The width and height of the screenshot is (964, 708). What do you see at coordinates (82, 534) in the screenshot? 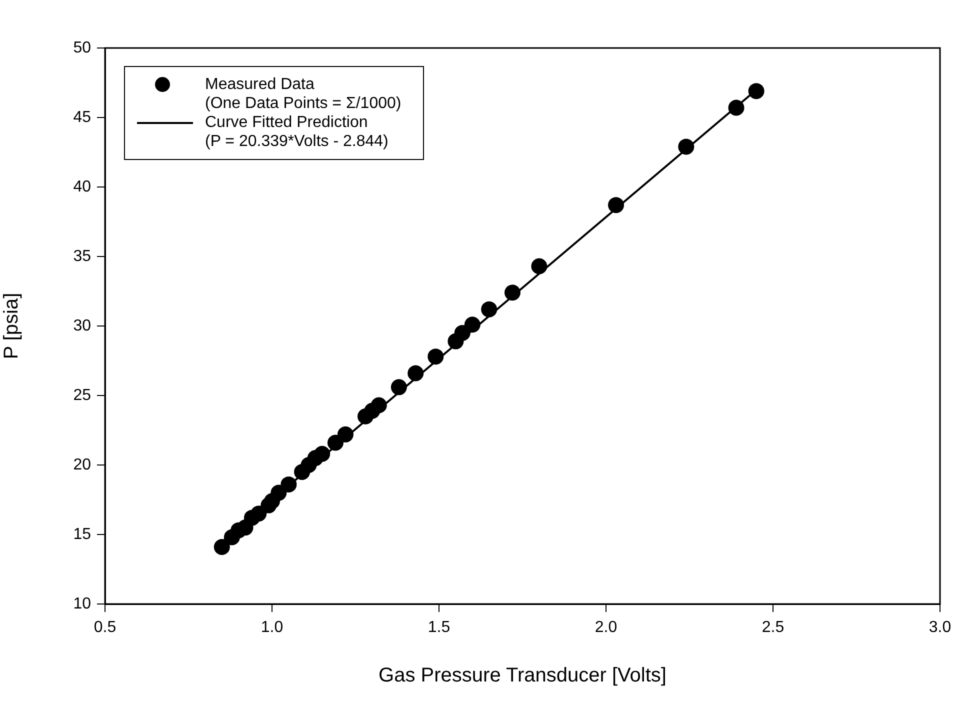
I see `y-tick-label: 15` at bounding box center [82, 534].